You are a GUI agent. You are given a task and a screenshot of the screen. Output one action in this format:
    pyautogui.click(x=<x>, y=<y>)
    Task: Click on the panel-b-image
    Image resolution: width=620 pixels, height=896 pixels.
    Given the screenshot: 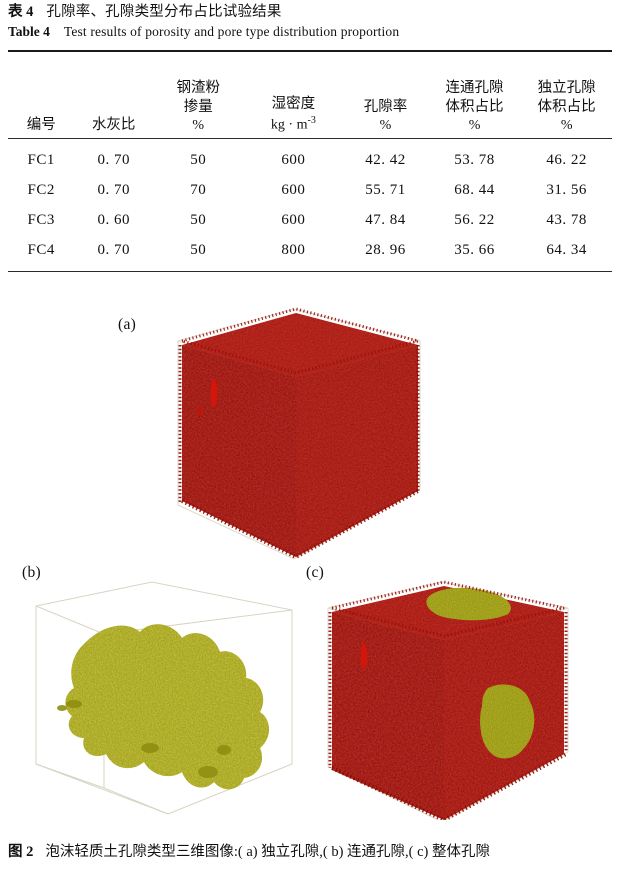 What is the action you would take?
    pyautogui.click(x=164, y=698)
    